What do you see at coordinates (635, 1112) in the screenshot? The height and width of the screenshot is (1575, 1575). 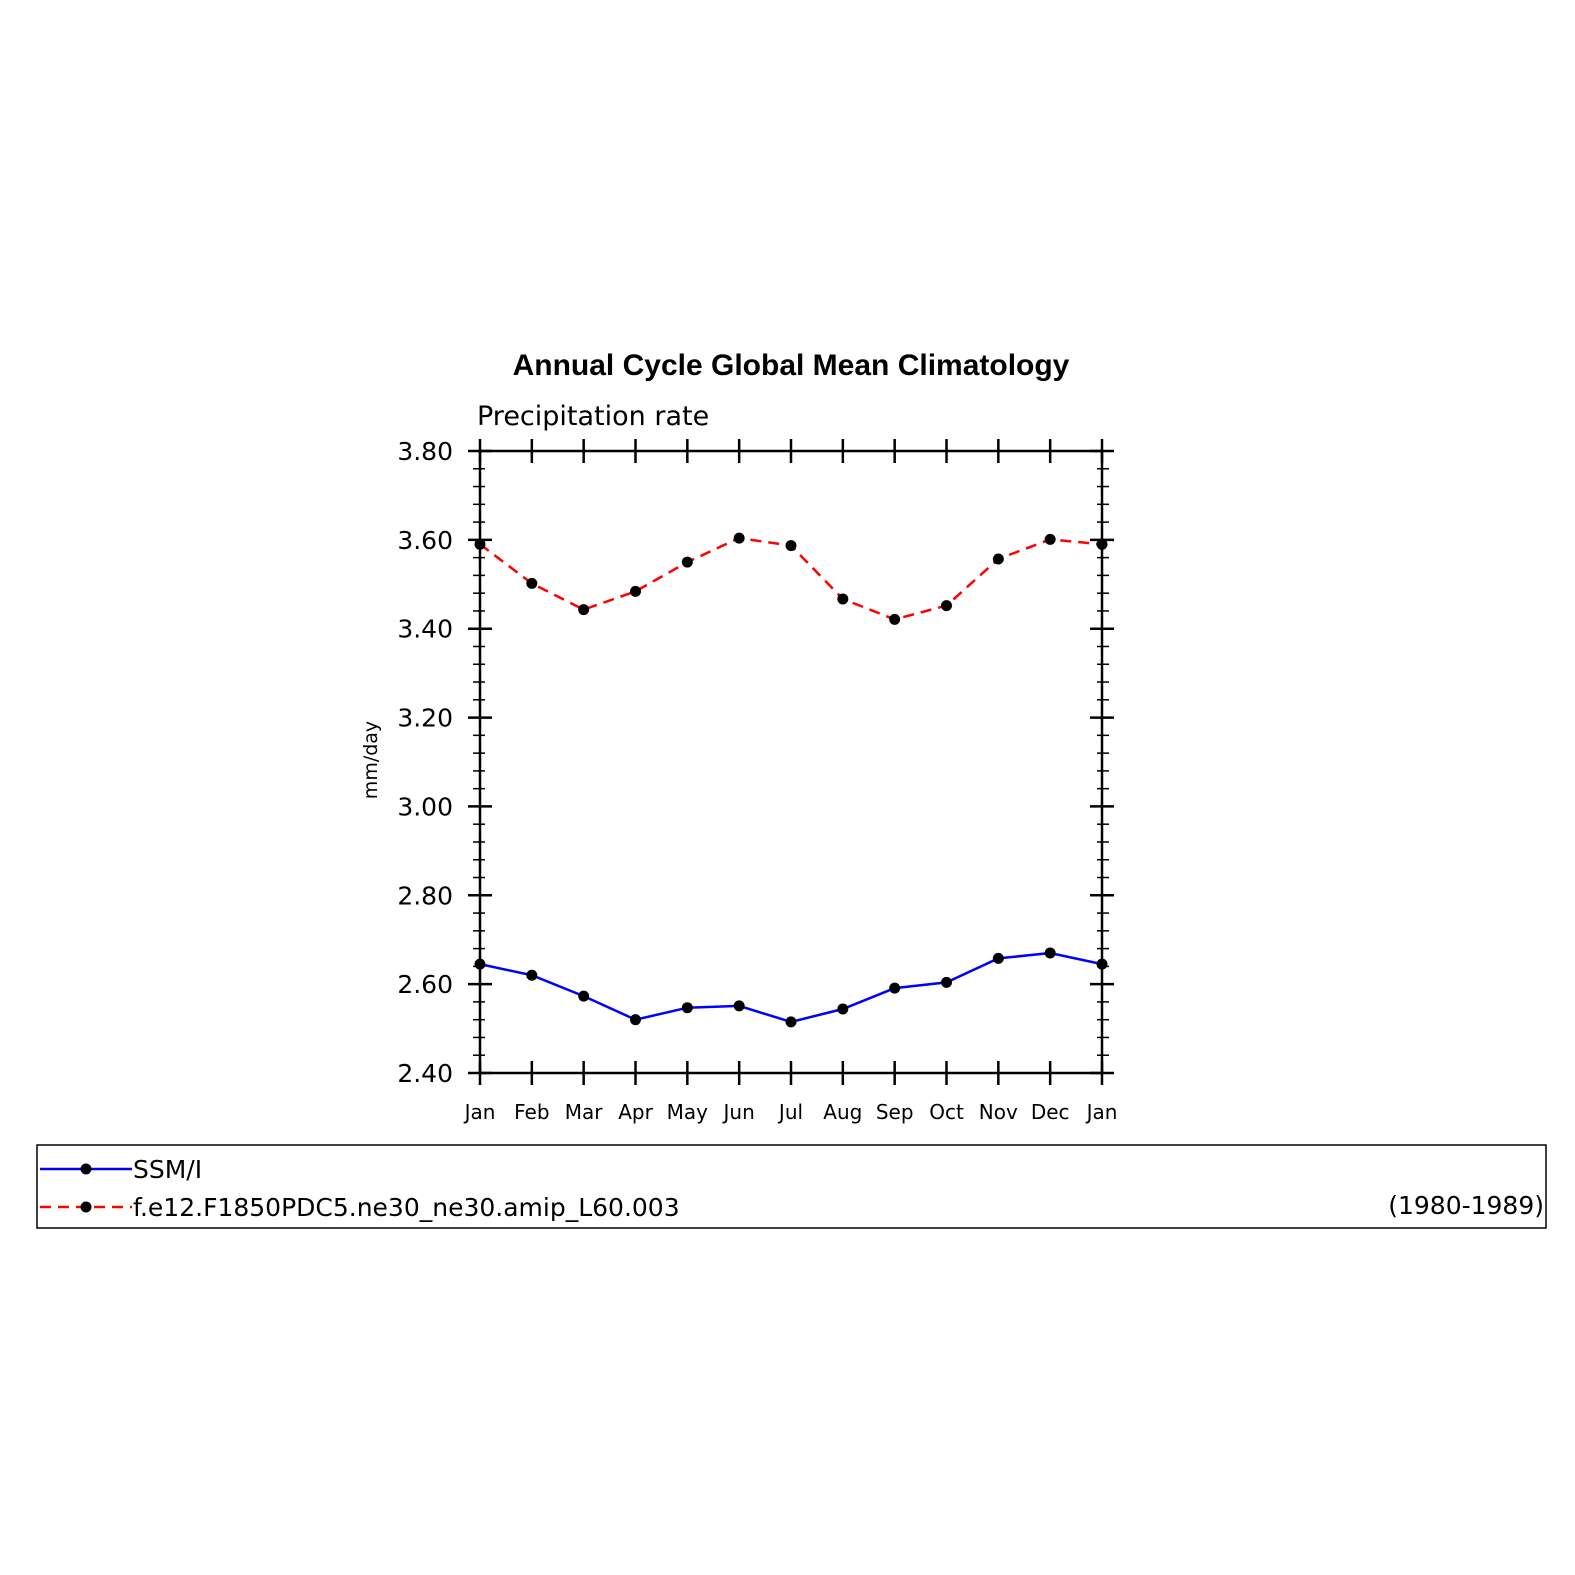 I see `x-tick-label: Apr` at bounding box center [635, 1112].